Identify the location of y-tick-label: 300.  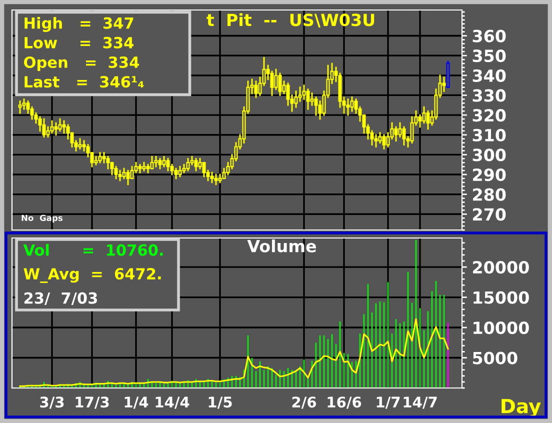
(489, 155).